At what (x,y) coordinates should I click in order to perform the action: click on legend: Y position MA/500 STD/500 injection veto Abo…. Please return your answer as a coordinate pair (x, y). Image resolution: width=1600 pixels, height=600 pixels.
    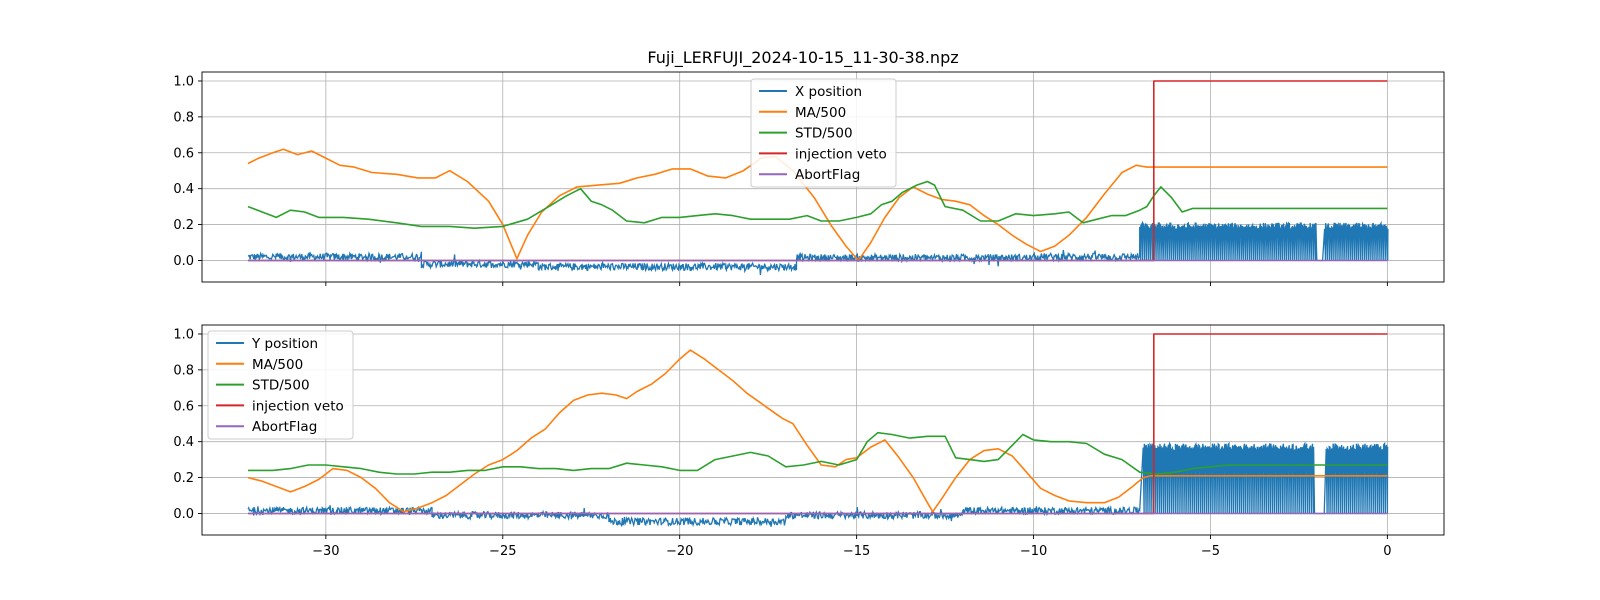
    Looking at the image, I should click on (280, 385).